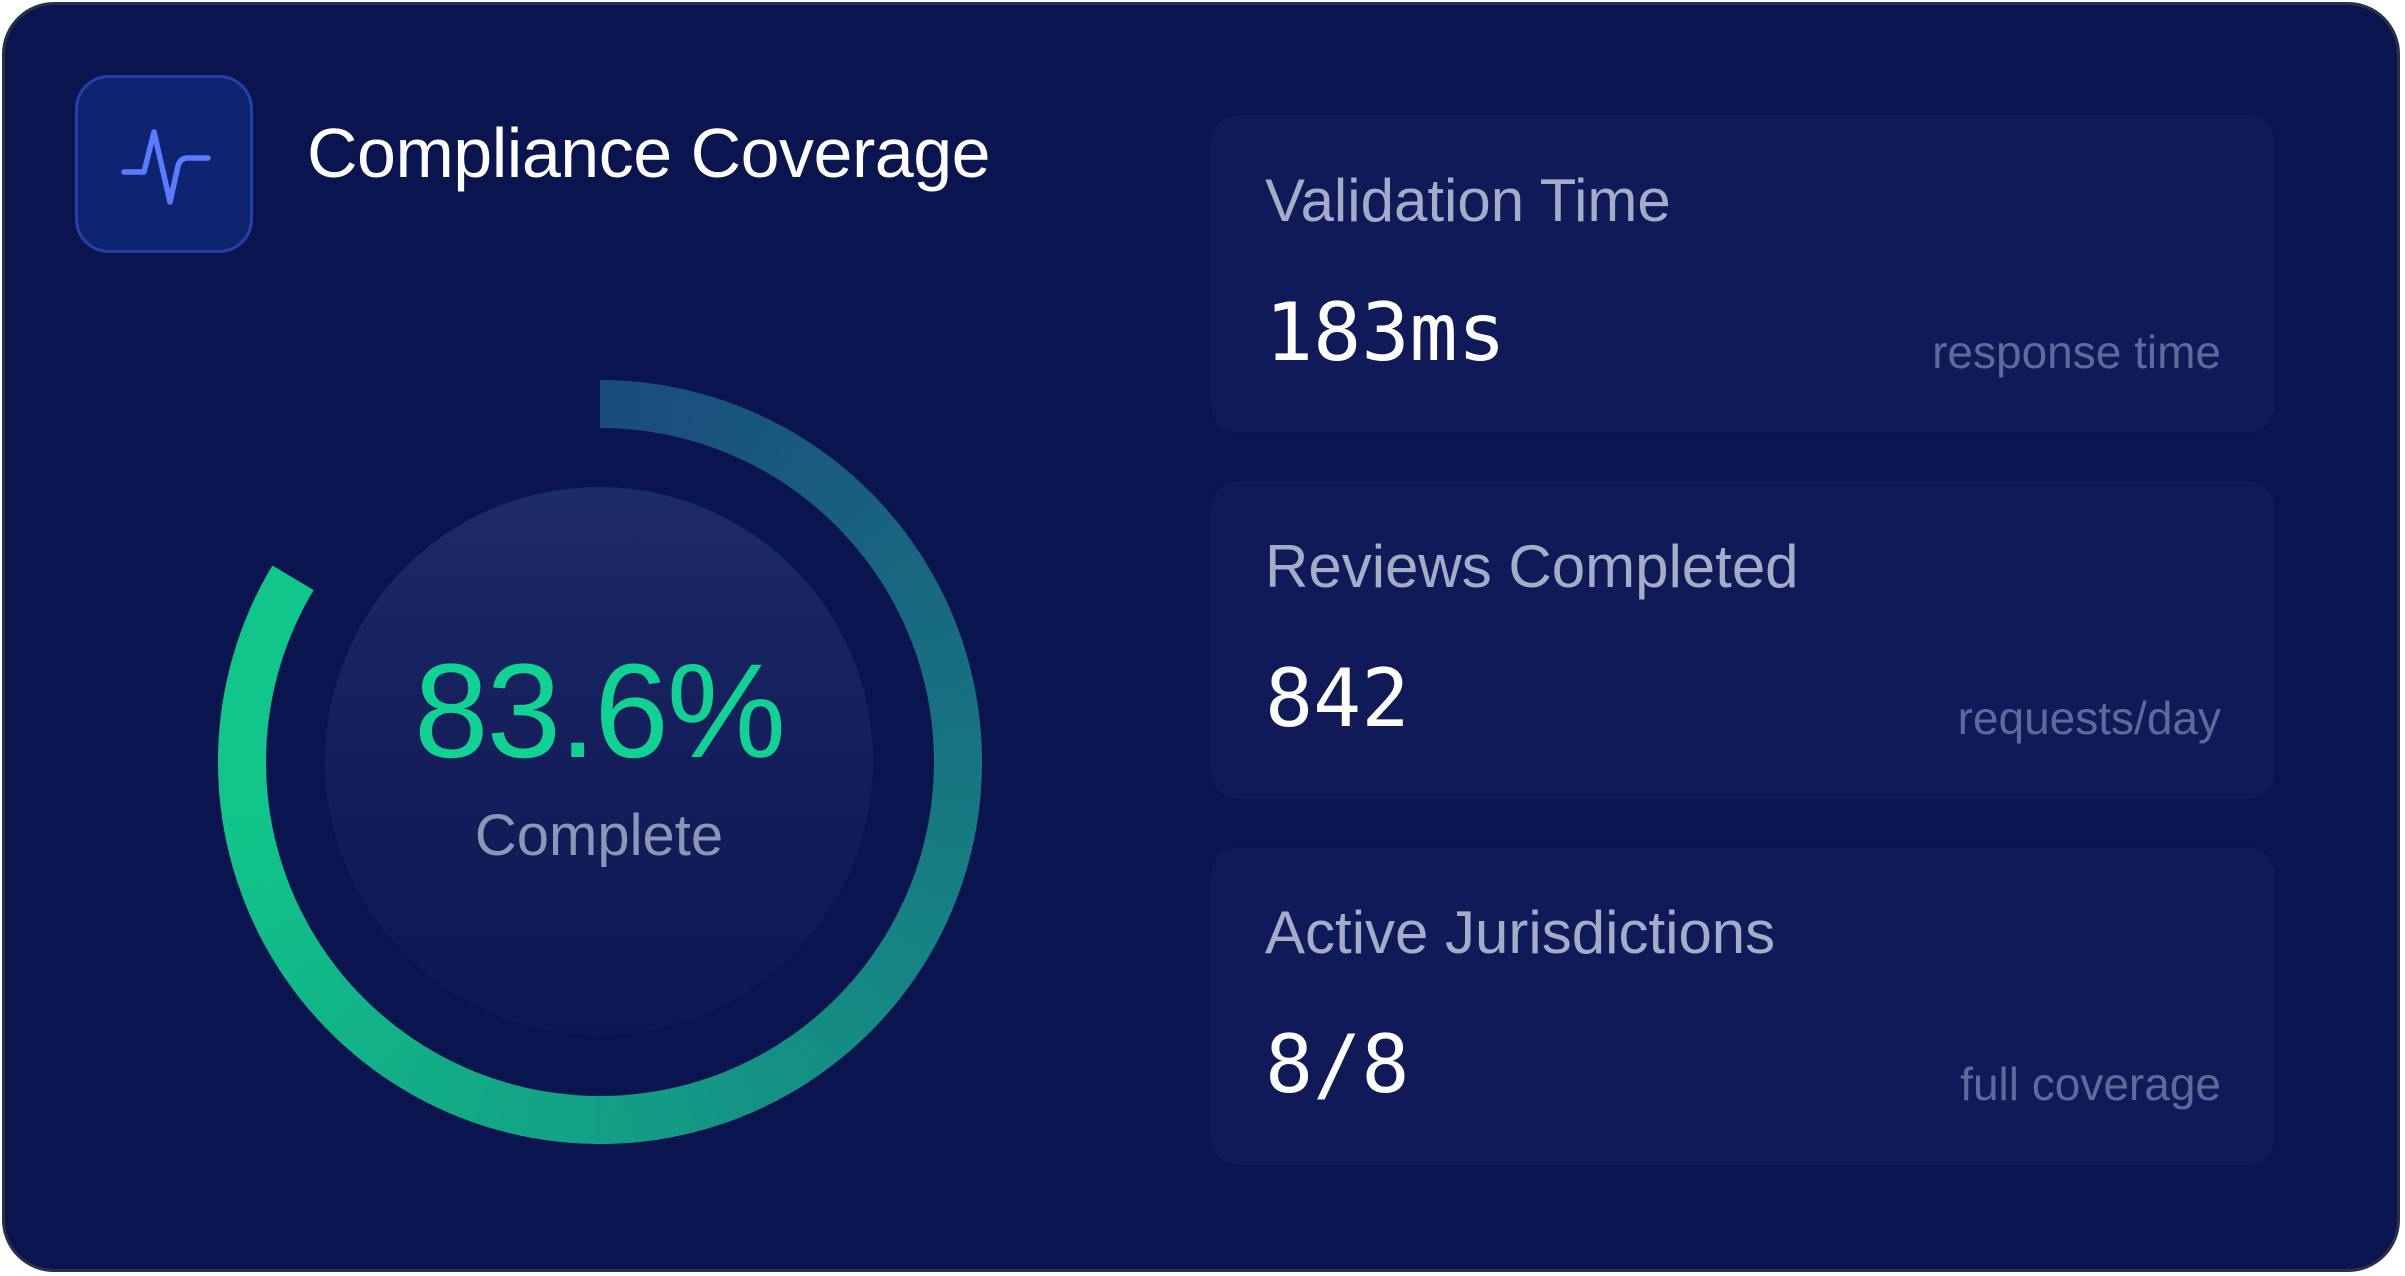 Image resolution: width=2405 pixels, height=1276 pixels. What do you see at coordinates (1743, 1006) in the screenshot?
I see `stat-card-active-jurisdictions: Active Jurisdictions 8/8 full coverage` at bounding box center [1743, 1006].